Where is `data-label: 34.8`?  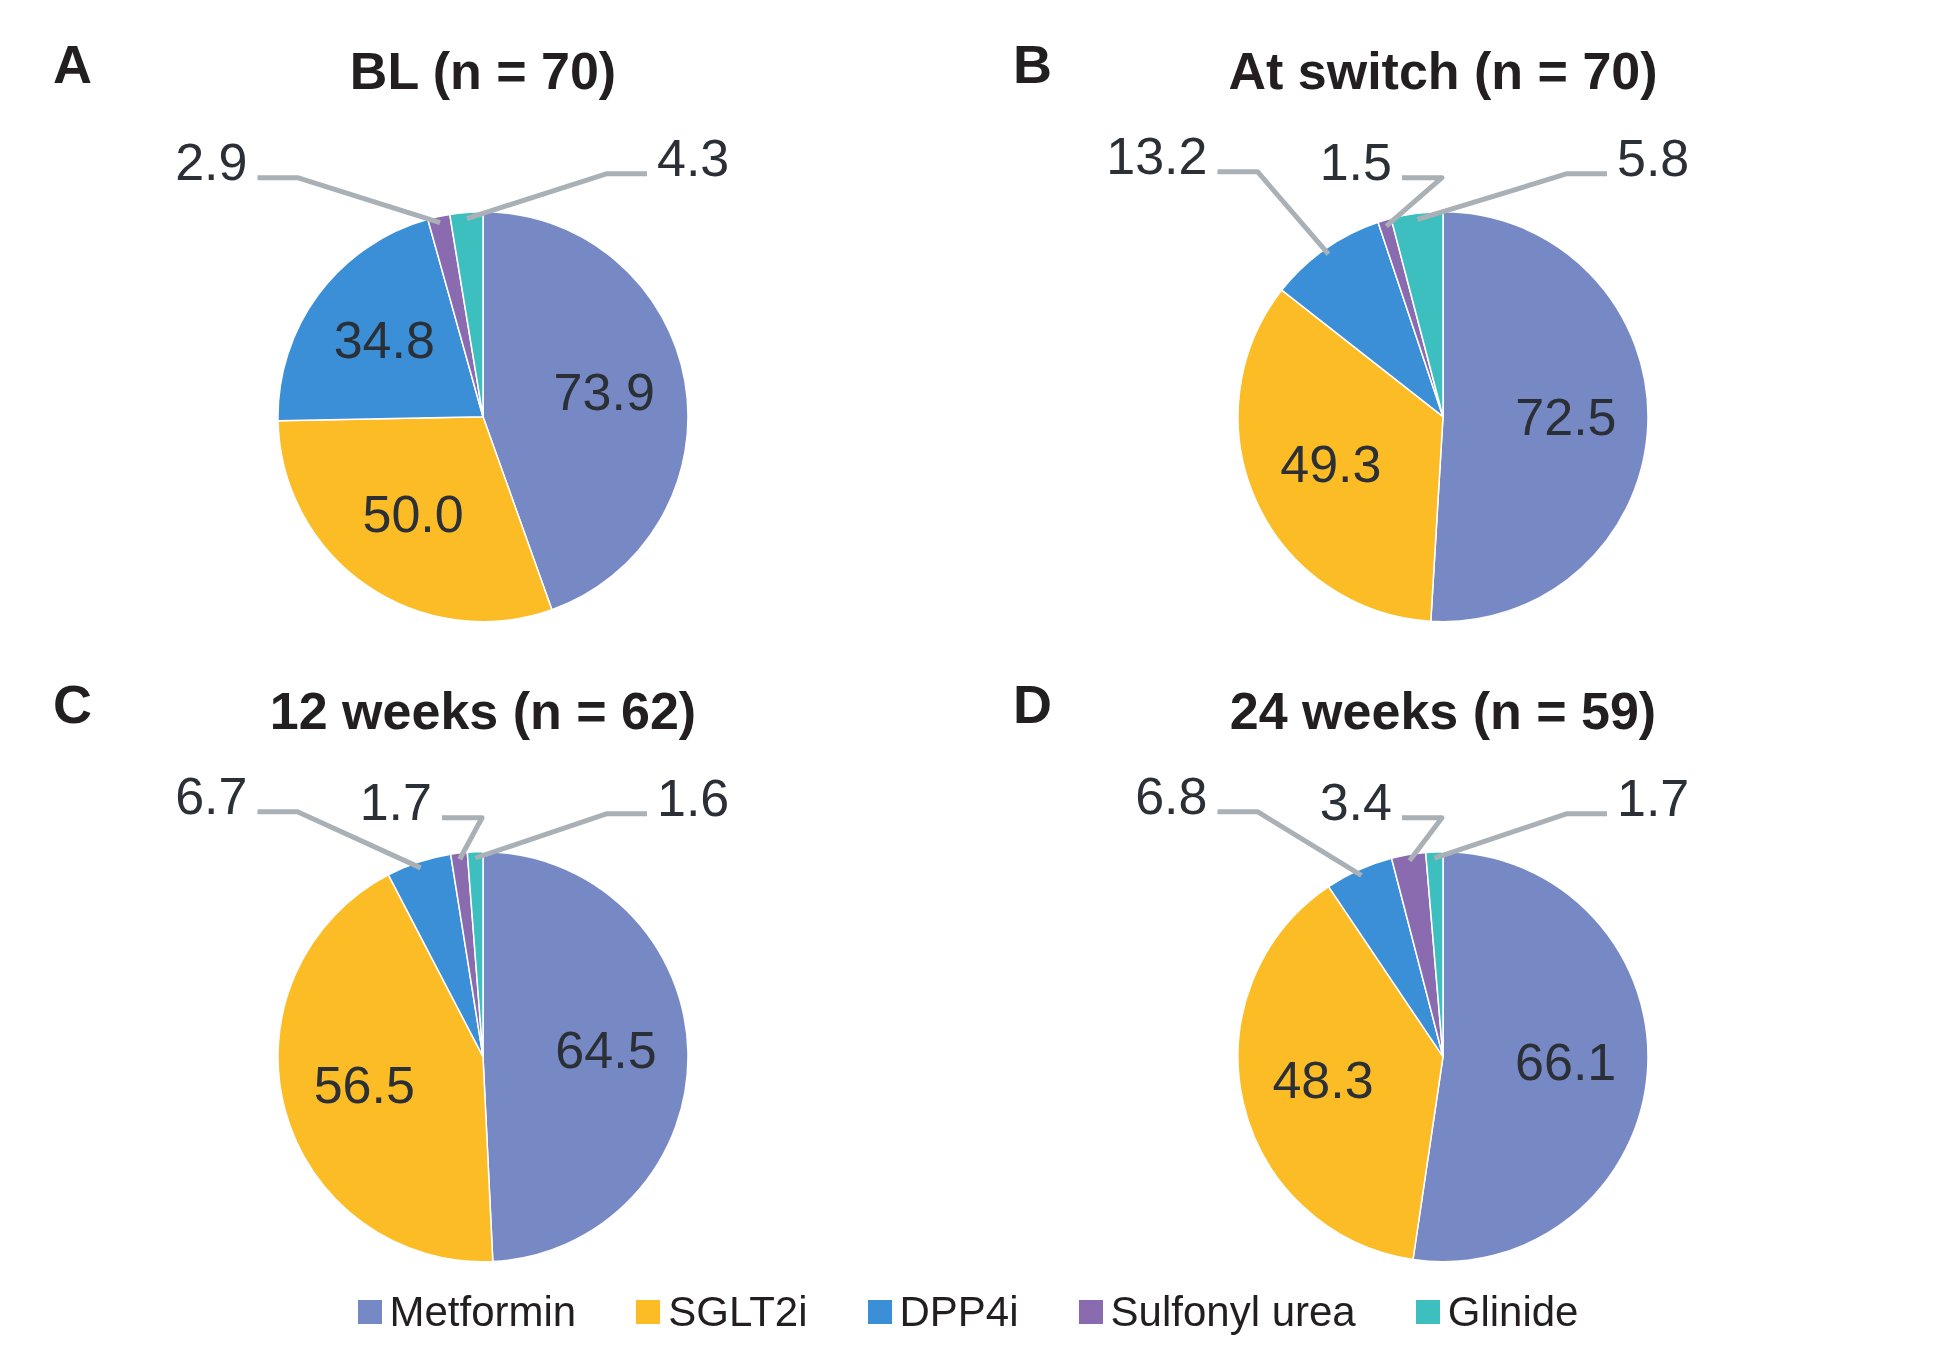 data-label: 34.8 is located at coordinates (384, 339).